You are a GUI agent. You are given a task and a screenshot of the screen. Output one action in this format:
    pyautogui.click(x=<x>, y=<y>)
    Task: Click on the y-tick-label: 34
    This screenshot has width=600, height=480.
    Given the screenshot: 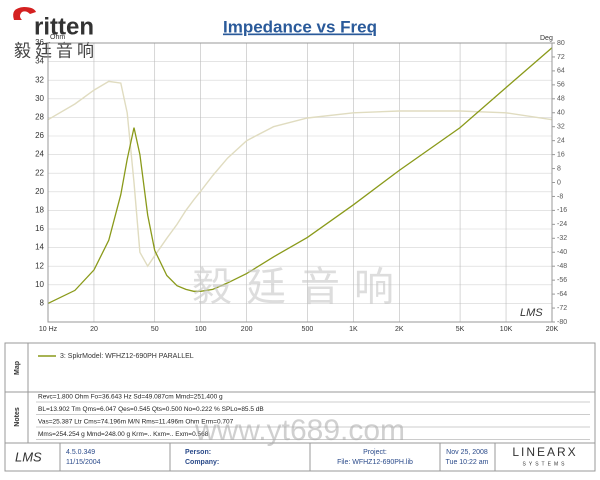 What is the action you would take?
    pyautogui.click(x=39, y=61)
    